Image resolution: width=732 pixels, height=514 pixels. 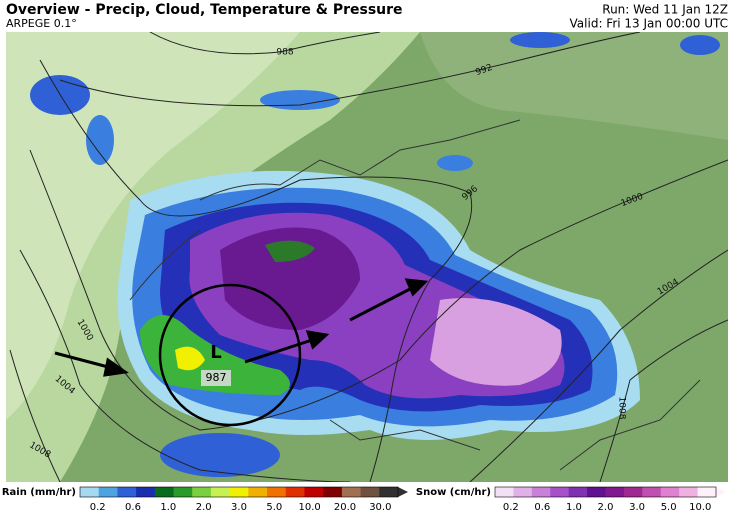 What do you see at coordinates (39, 492) in the screenshot?
I see `legend-title: Rain (mm/hr)` at bounding box center [39, 492].